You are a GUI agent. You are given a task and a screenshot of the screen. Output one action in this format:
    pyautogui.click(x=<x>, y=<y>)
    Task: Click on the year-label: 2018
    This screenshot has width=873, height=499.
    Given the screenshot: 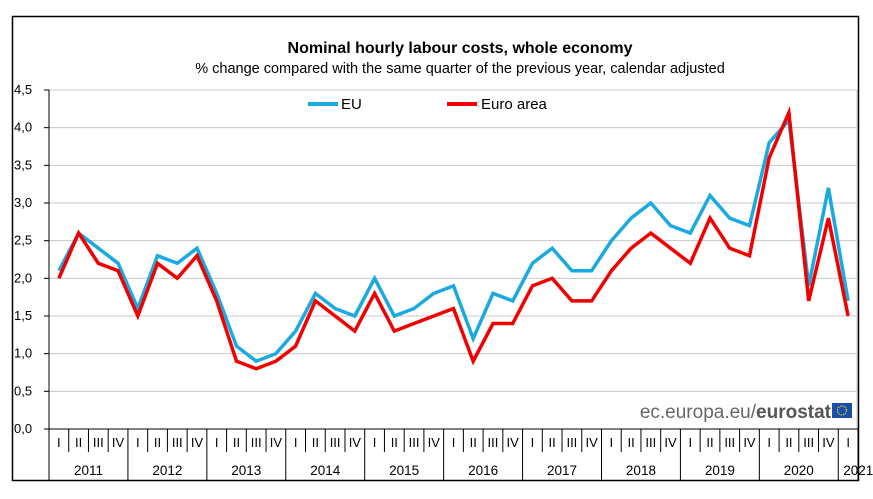 What is the action you would take?
    pyautogui.click(x=641, y=470)
    